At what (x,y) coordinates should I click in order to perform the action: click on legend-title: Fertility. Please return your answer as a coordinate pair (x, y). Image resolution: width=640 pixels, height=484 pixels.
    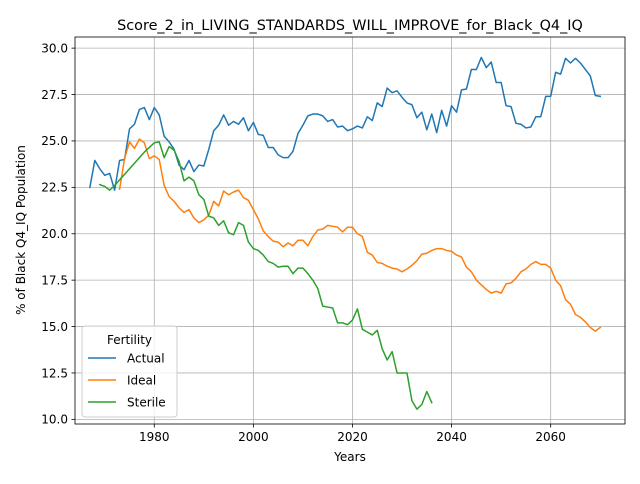
    Looking at the image, I should click on (129, 340).